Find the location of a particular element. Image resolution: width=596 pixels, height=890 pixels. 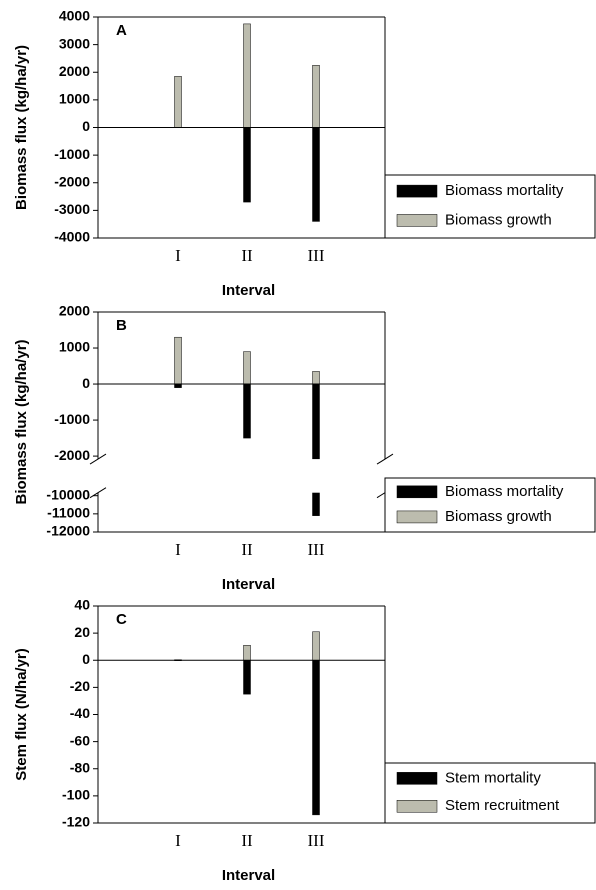

axis-break-gap is located at coordinates (241, 476).